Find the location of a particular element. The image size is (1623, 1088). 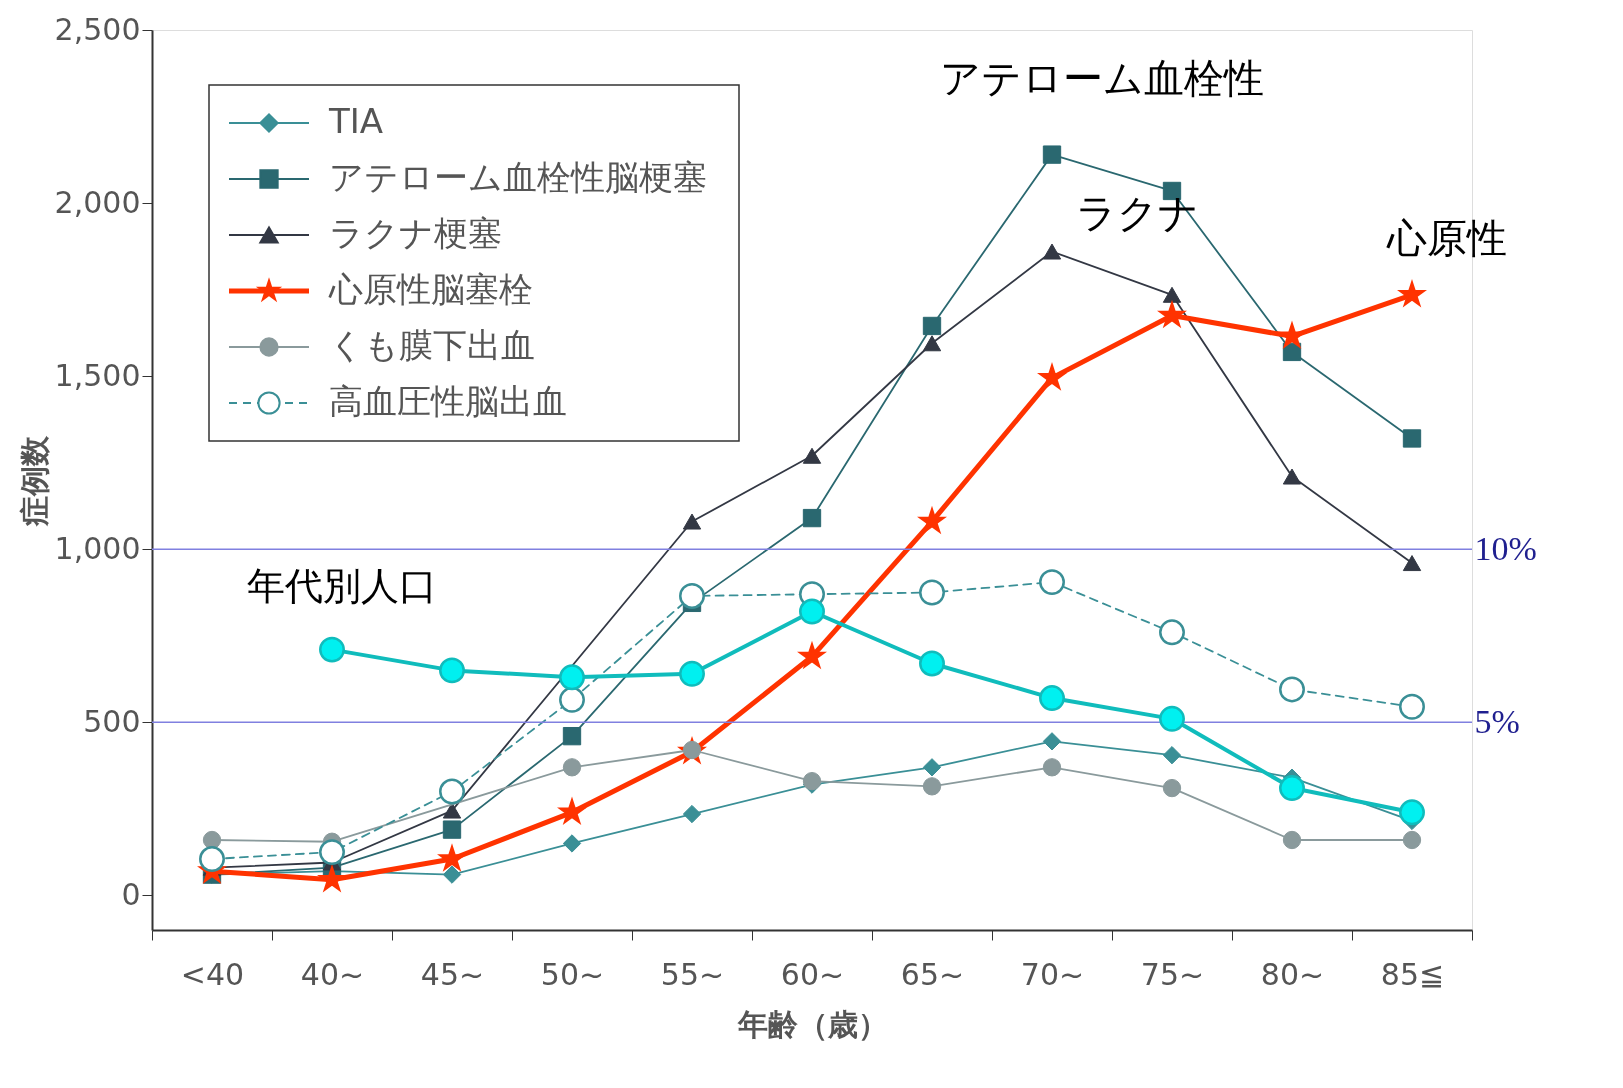

legend-label: 高血圧性脳出血 is located at coordinates (448, 401).